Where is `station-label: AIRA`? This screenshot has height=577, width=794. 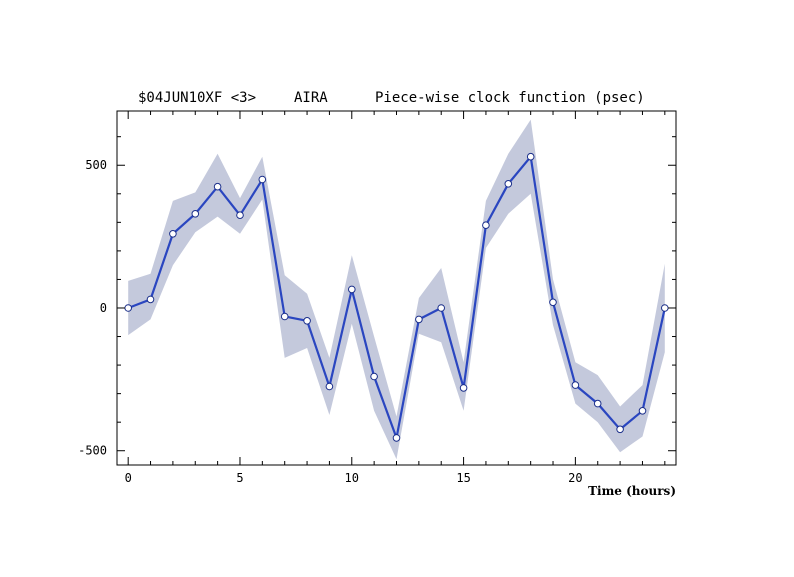 station-label: AIRA is located at coordinates (311, 98).